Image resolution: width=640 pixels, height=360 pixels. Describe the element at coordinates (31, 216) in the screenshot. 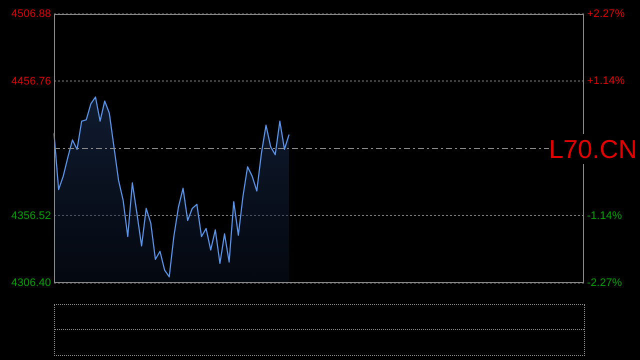

I see `y-tick-label: 4356.52` at that location.